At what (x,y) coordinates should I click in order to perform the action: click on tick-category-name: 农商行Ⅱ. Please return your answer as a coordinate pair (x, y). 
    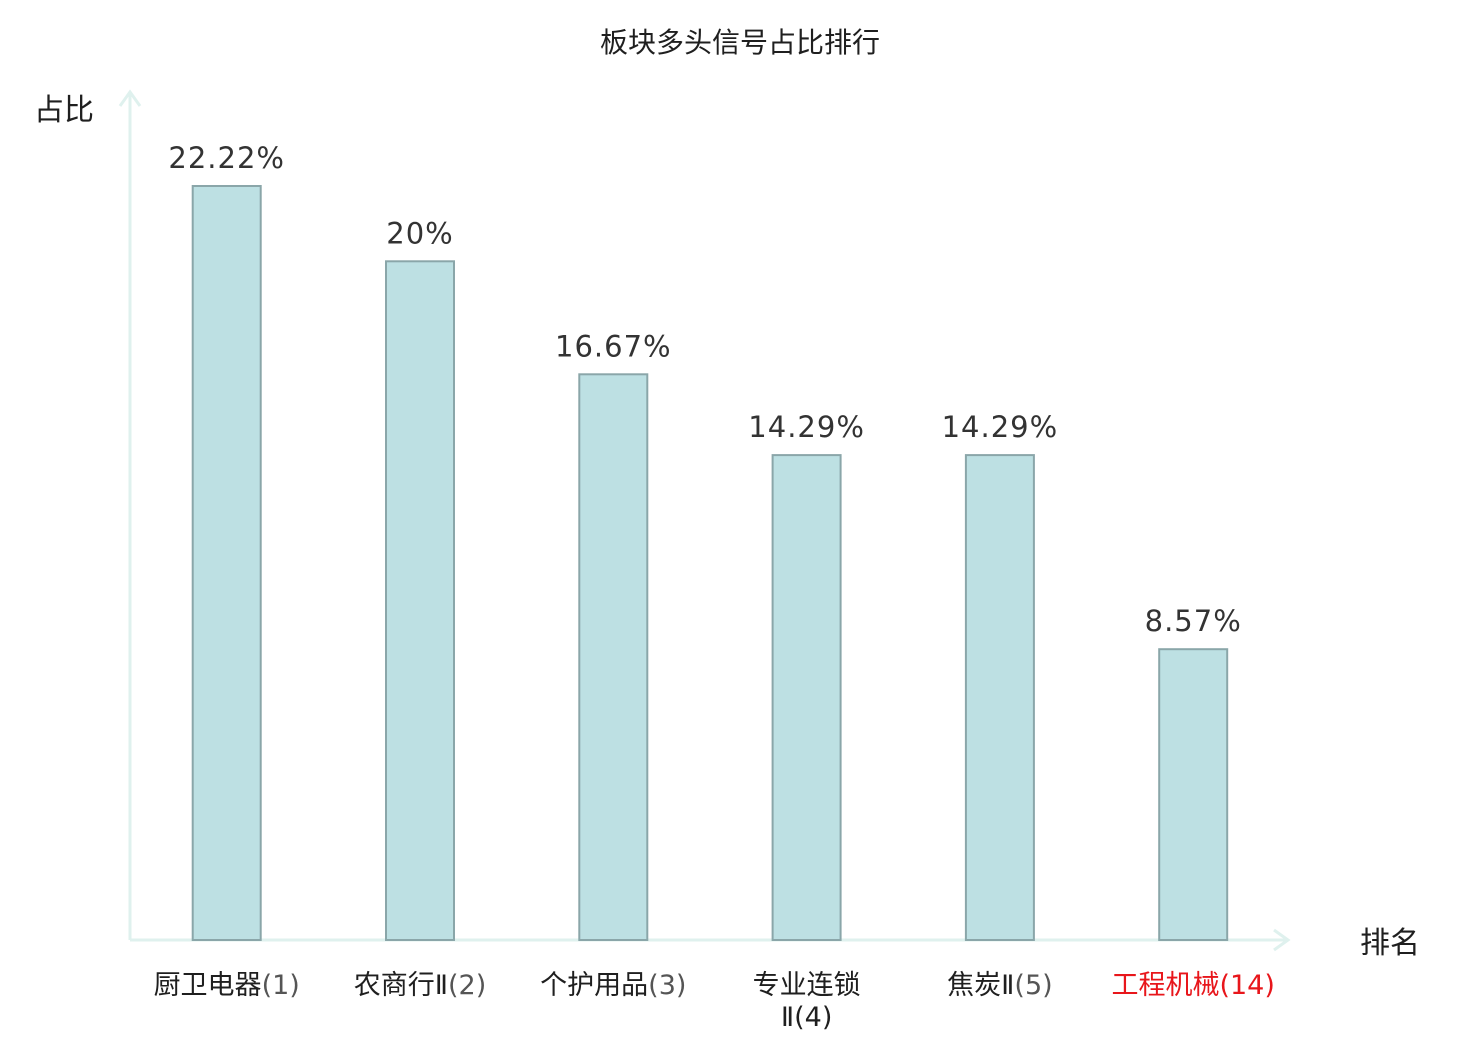
    Looking at the image, I should click on (401, 985).